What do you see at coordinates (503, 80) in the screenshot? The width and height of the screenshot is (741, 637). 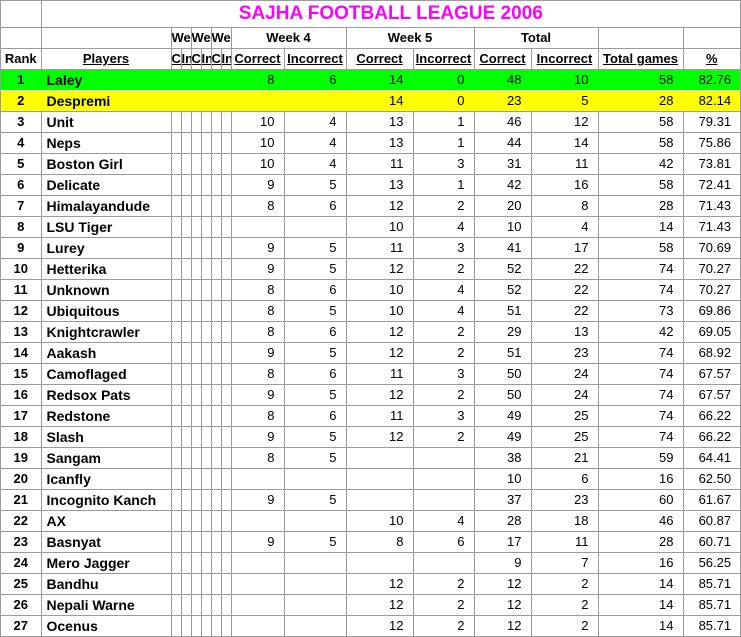 I see `total-correct-cell: 48` at bounding box center [503, 80].